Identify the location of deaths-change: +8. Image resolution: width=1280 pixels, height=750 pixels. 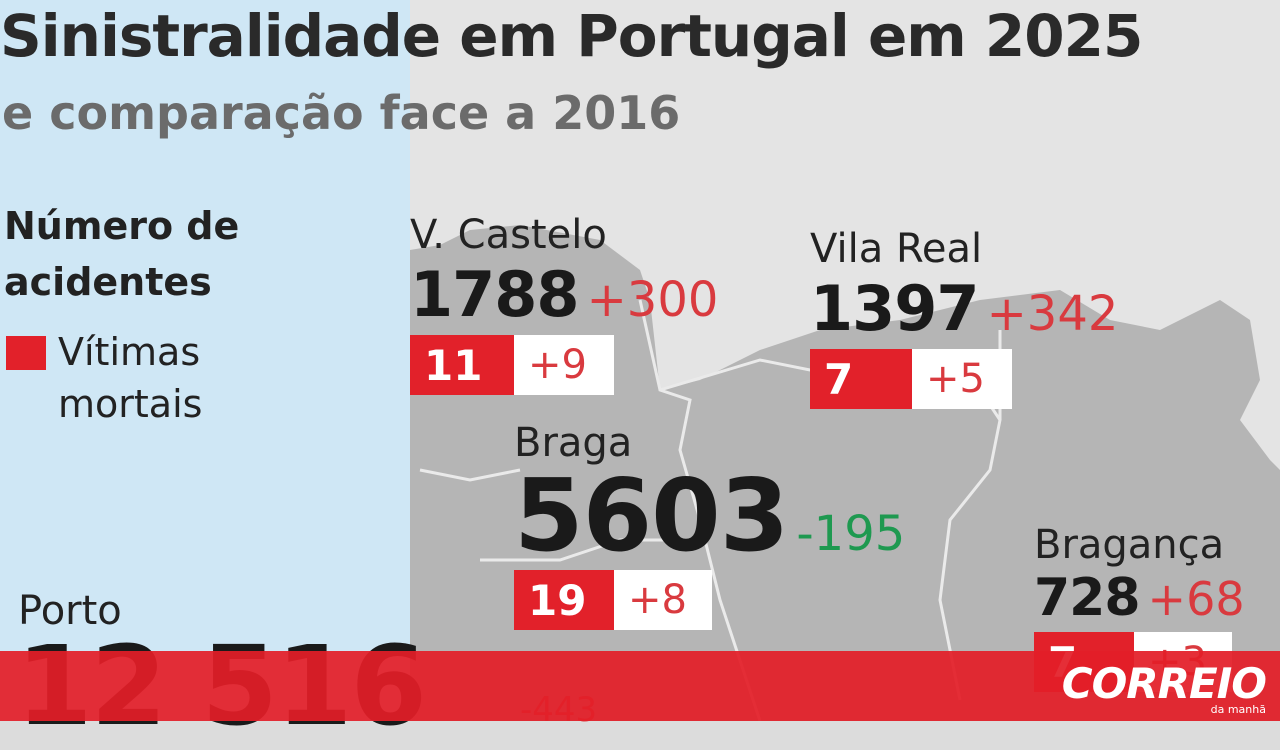
(663, 600).